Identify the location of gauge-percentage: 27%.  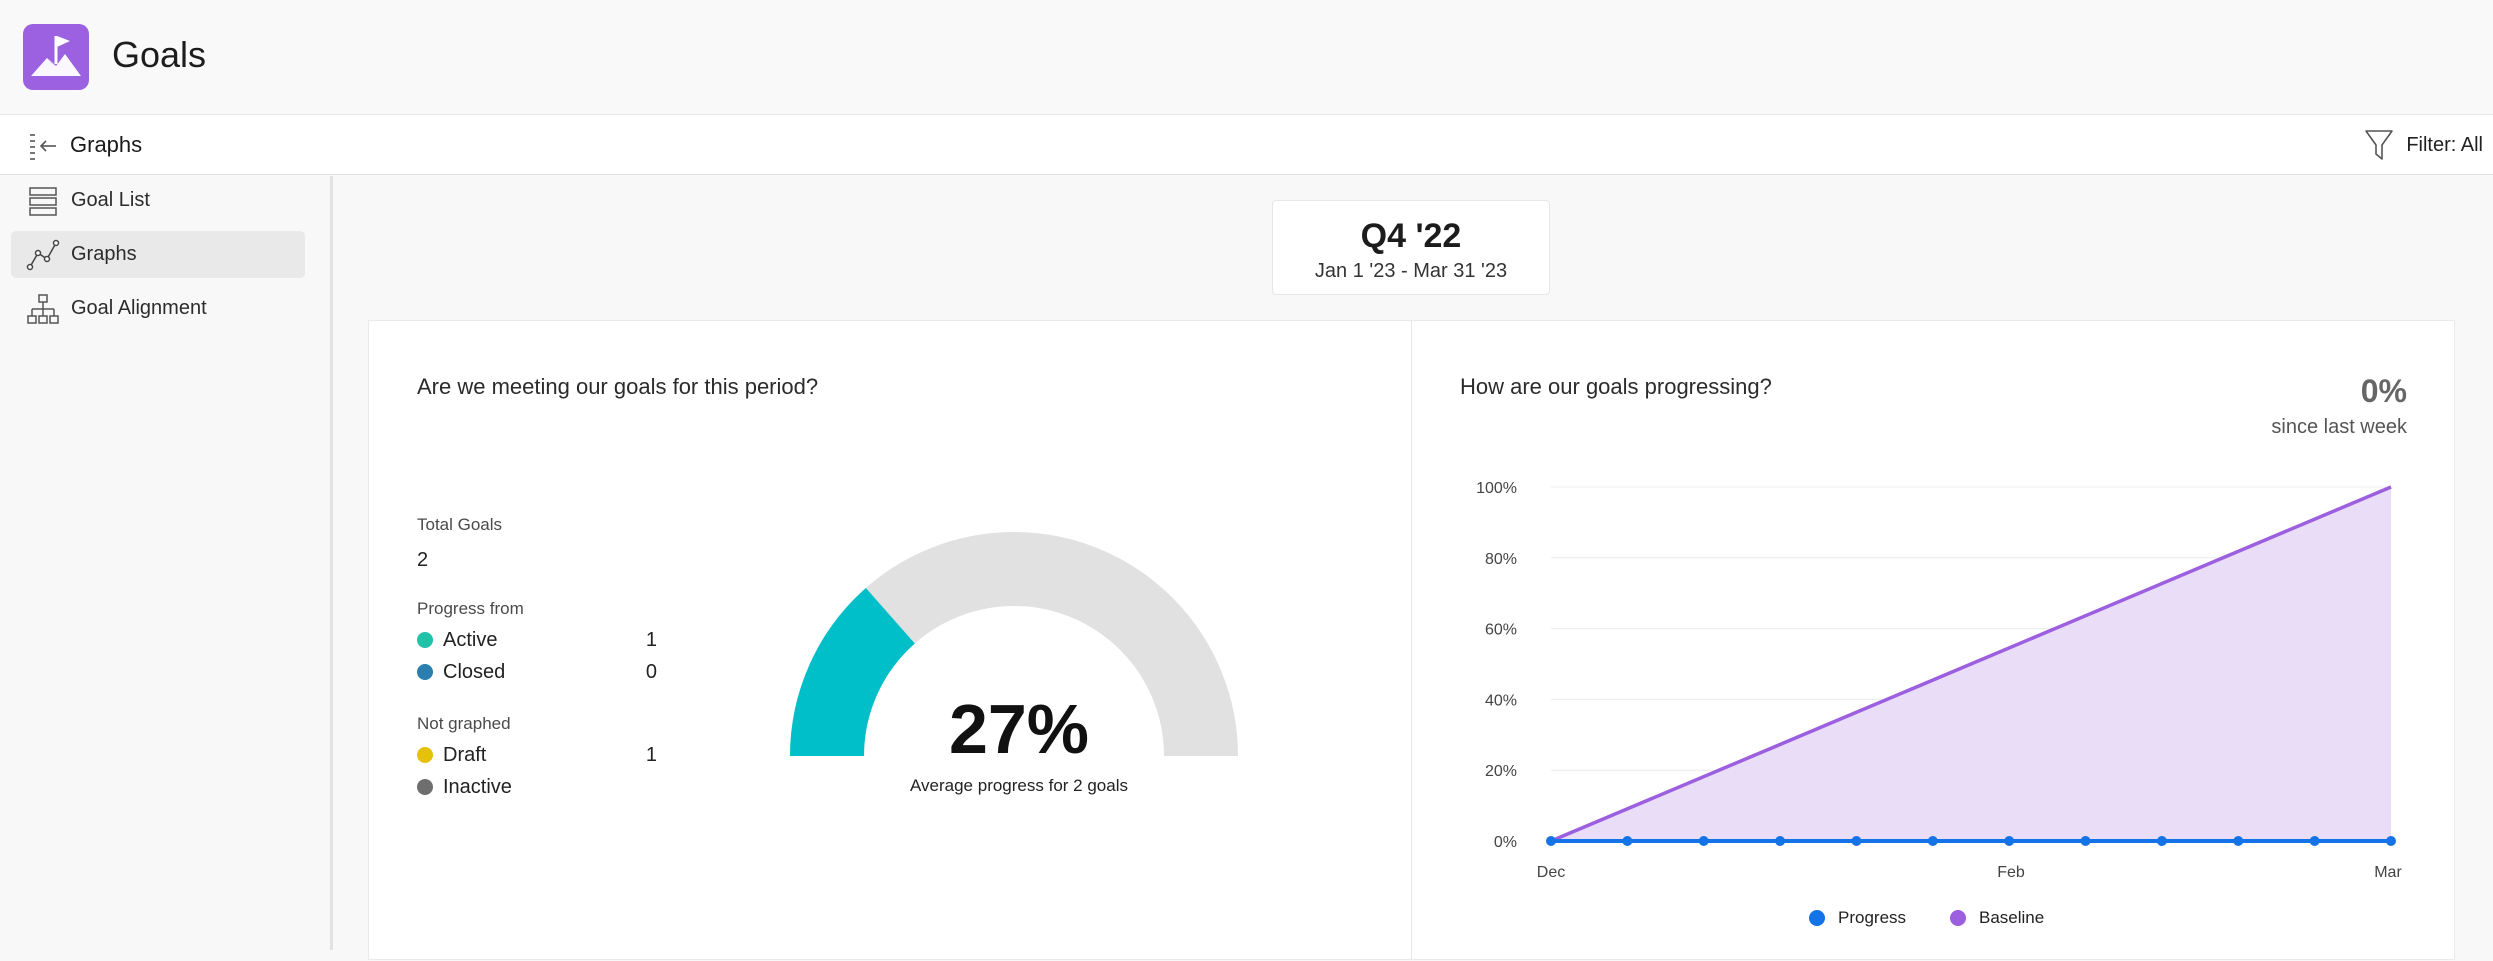
(1019, 729).